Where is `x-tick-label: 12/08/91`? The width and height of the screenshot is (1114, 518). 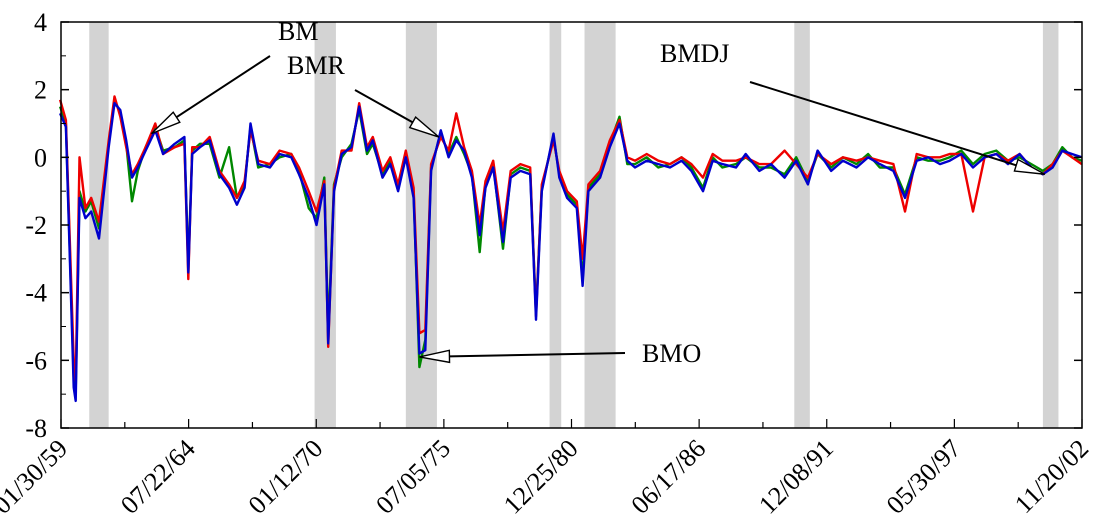
x-tick-label: 12/08/91 is located at coordinates (796, 476).